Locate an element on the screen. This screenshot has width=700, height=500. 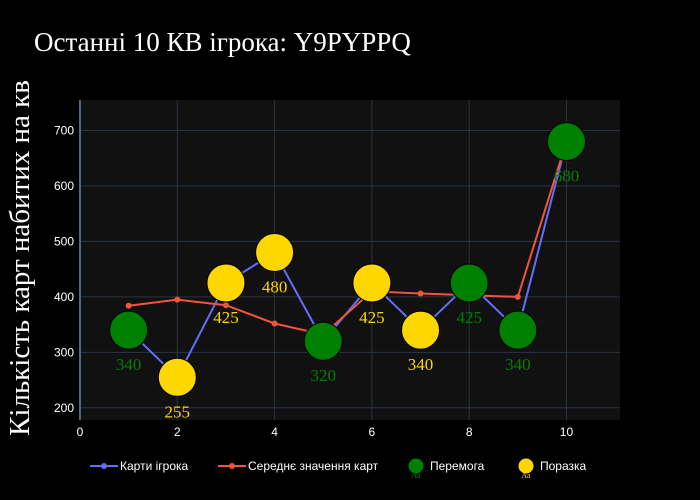
loss-data-label: 255 is located at coordinates (178, 411).